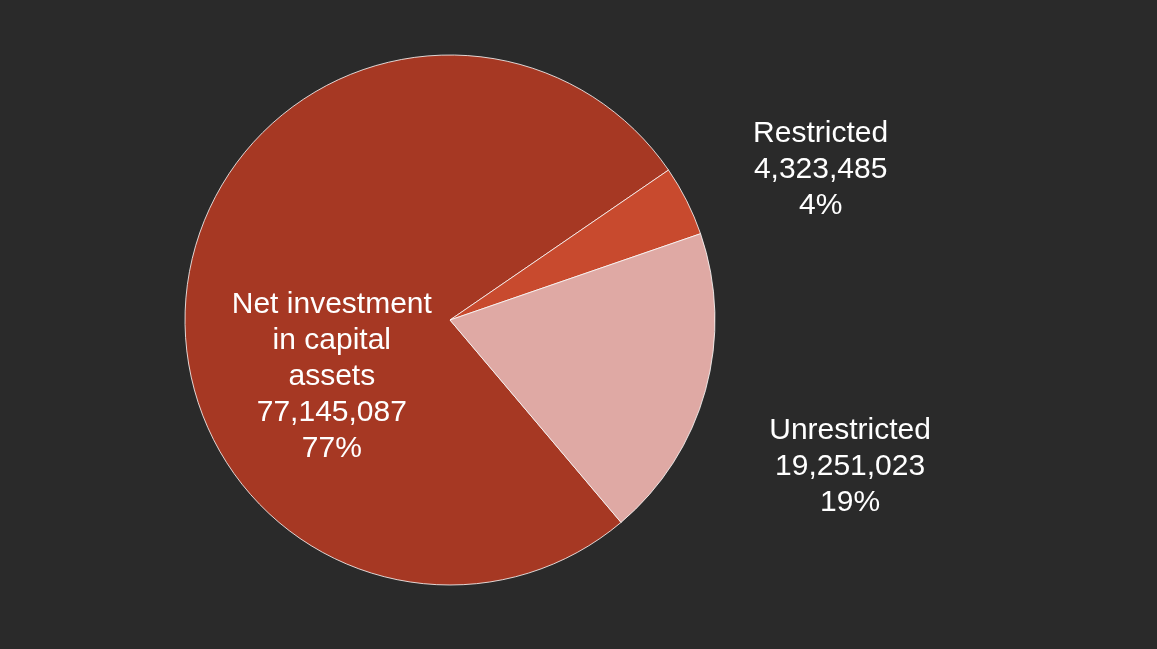 The image size is (1157, 649). Describe the element at coordinates (332, 339) in the screenshot. I see `slice-label: Net investment in capital assets` at that location.